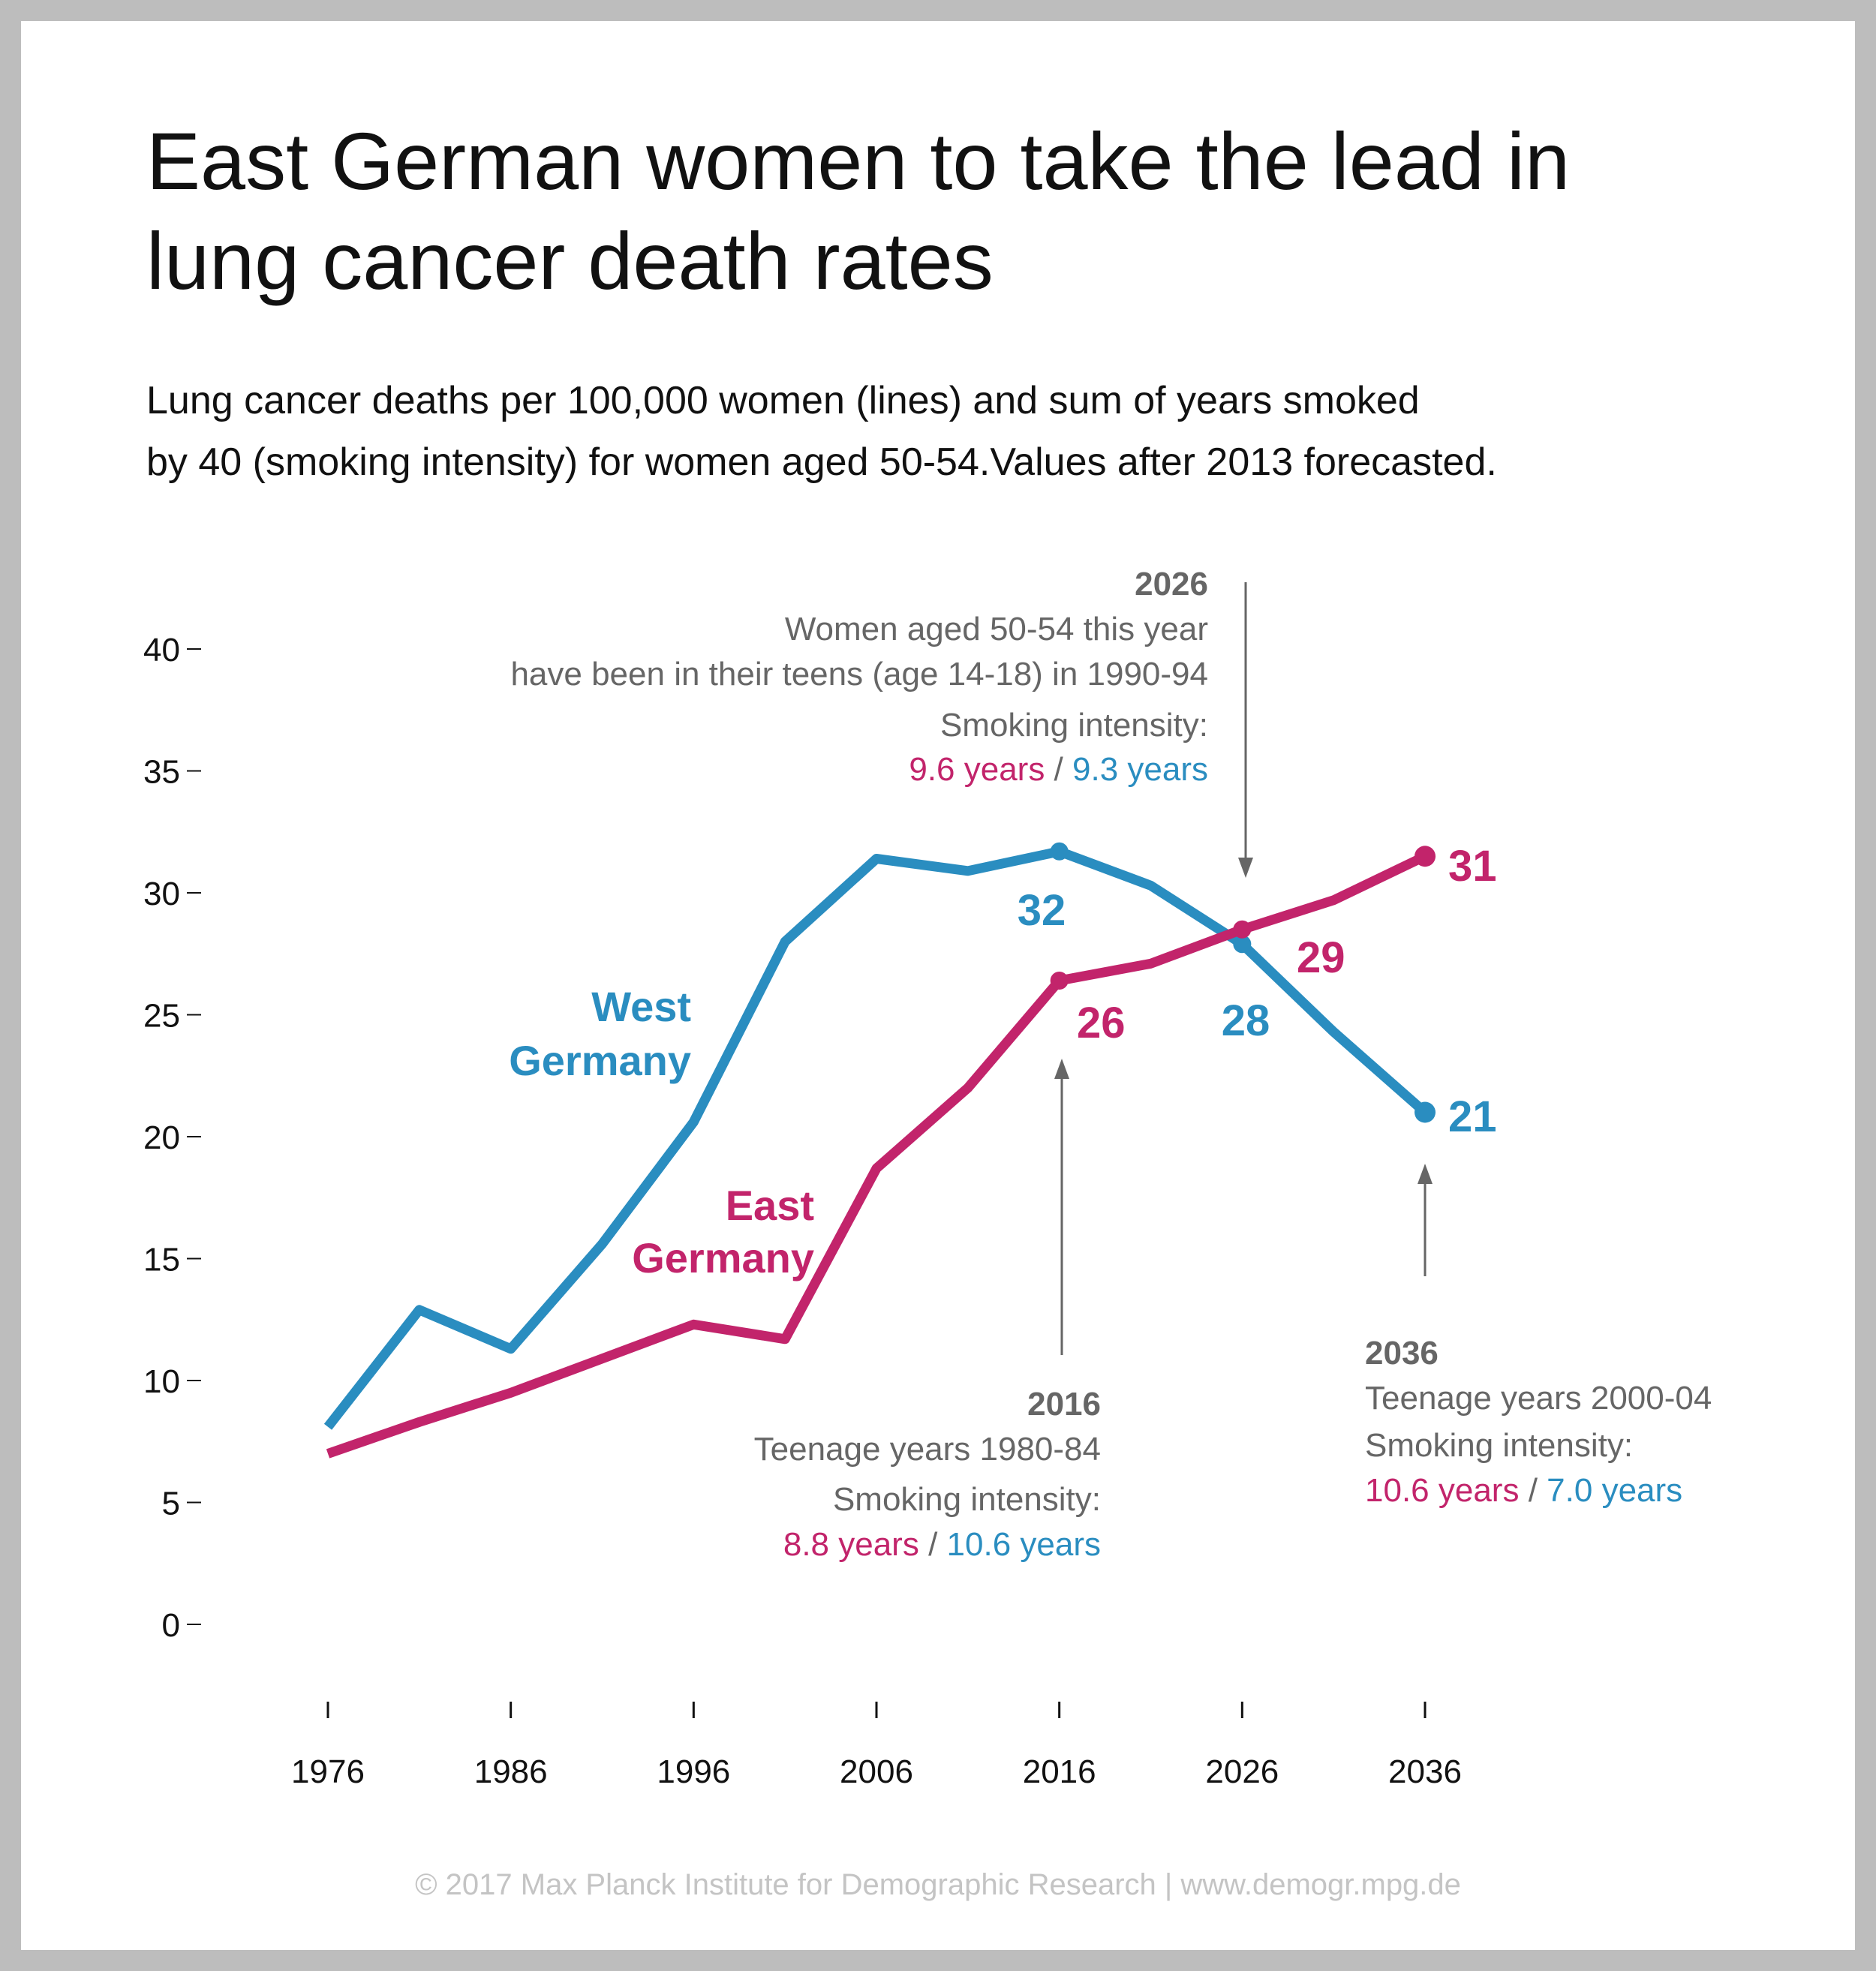 Image resolution: width=1876 pixels, height=1971 pixels. What do you see at coordinates (161, 772) in the screenshot?
I see `y-tick-label-7: 35` at bounding box center [161, 772].